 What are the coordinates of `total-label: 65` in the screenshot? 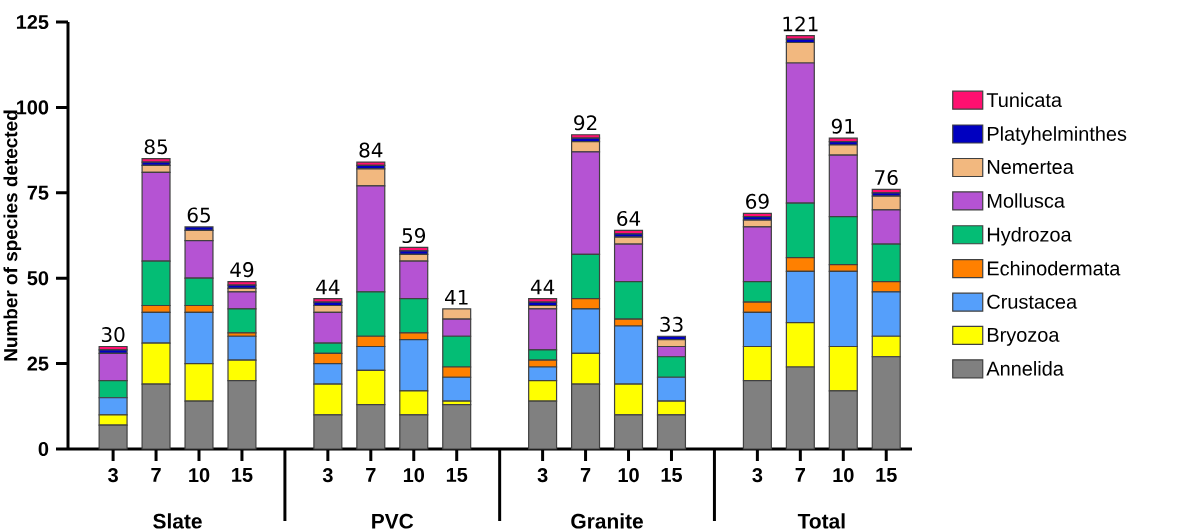 It's located at (198, 215).